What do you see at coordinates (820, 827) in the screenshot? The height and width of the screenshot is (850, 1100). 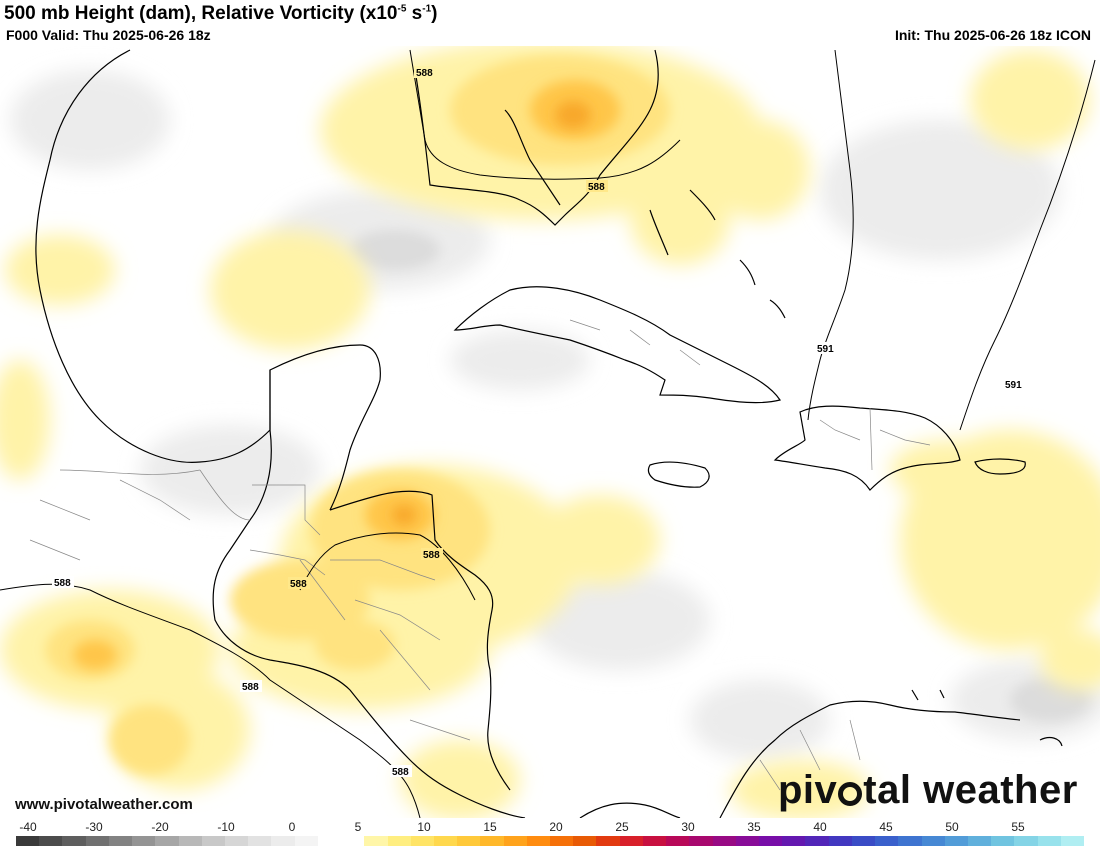 I see `colorbar-tick-label: 40` at bounding box center [820, 827].